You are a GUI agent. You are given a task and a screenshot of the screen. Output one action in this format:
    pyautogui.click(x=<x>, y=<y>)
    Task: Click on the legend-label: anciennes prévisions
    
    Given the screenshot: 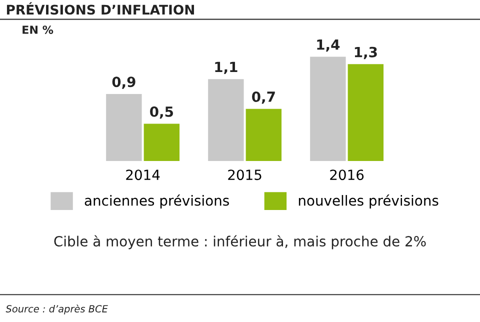 What is the action you would take?
    pyautogui.click(x=156, y=201)
    